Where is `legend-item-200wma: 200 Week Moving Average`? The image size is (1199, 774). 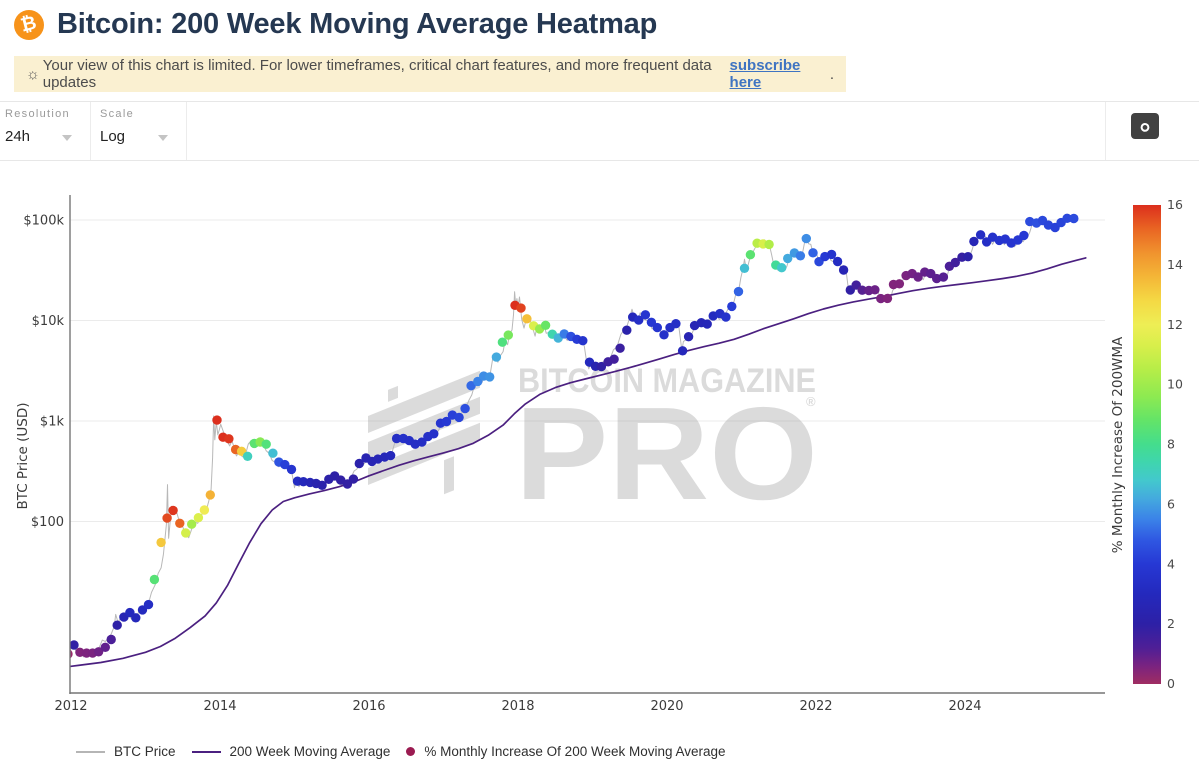 legend-item-200wma: 200 Week Moving Average is located at coordinates (291, 751).